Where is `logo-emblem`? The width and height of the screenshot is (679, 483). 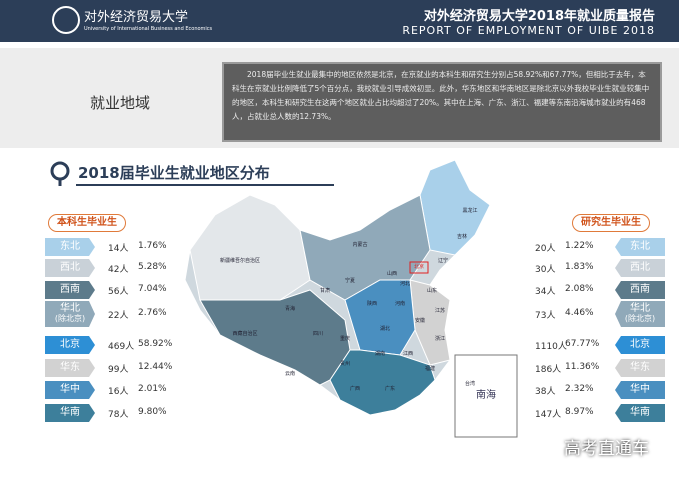
logo-emblem is located at coordinates (66, 20).